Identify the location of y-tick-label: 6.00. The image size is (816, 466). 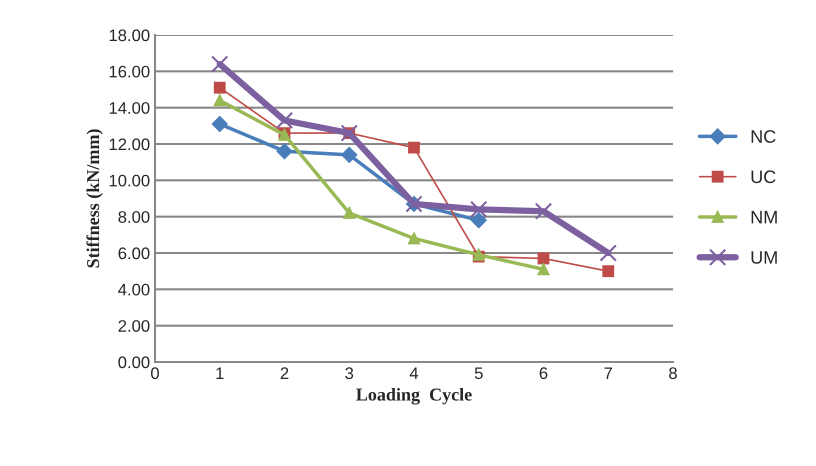
(134, 253).